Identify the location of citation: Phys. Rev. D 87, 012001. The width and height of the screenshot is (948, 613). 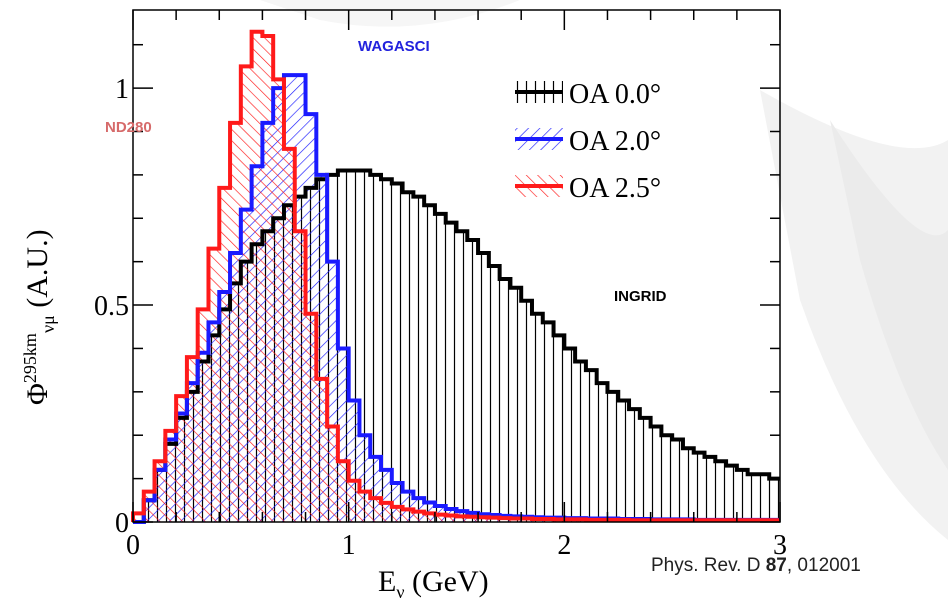
(756, 565).